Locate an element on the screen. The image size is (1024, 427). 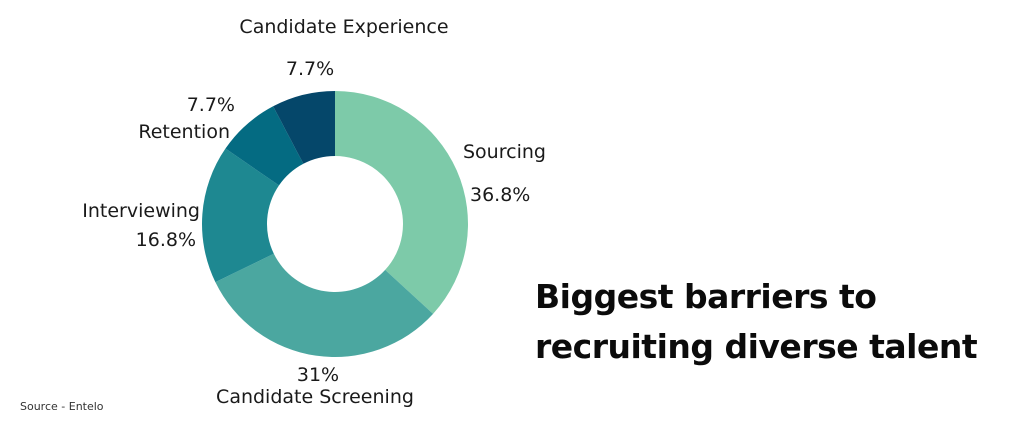
value-interviewing: 16.8% is located at coordinates (166, 240).